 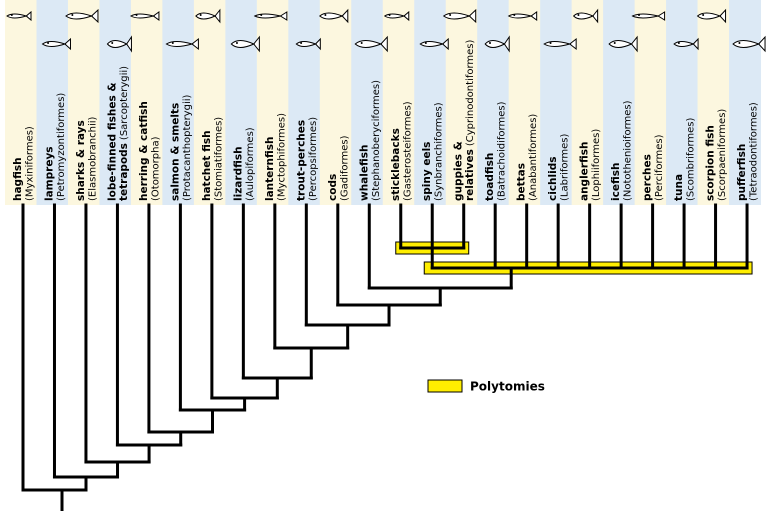 What do you see at coordinates (333, 187) in the screenshot?
I see `common-name: cods` at bounding box center [333, 187].